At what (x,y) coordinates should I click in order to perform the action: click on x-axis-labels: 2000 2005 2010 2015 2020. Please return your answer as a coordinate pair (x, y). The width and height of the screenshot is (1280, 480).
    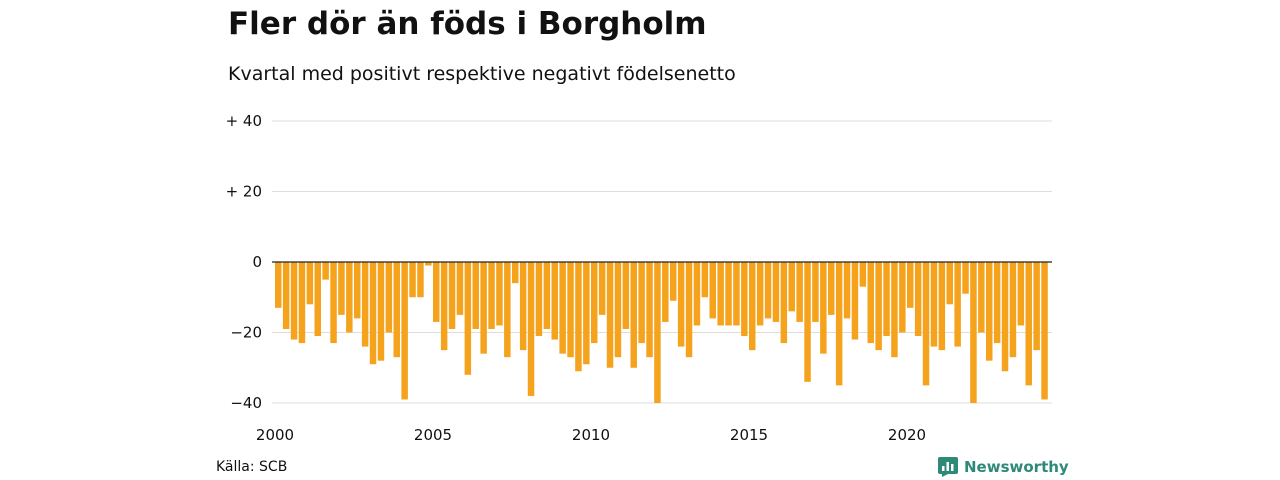
    Looking at the image, I should click on (591, 435).